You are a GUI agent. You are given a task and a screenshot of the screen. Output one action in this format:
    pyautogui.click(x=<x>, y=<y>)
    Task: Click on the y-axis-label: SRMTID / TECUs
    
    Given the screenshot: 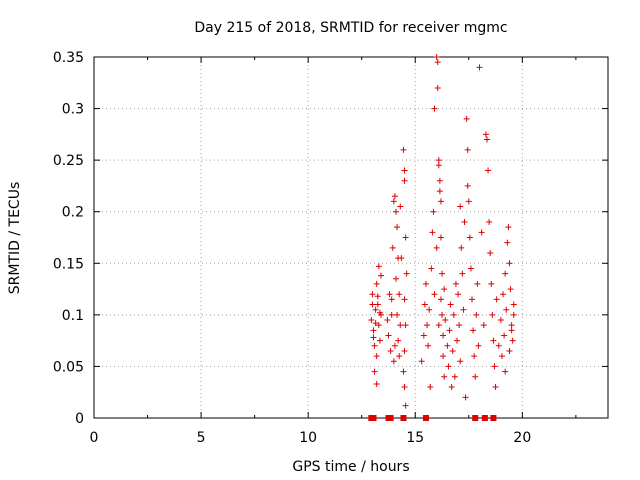 What is the action you would take?
    pyautogui.click(x=15, y=238)
    